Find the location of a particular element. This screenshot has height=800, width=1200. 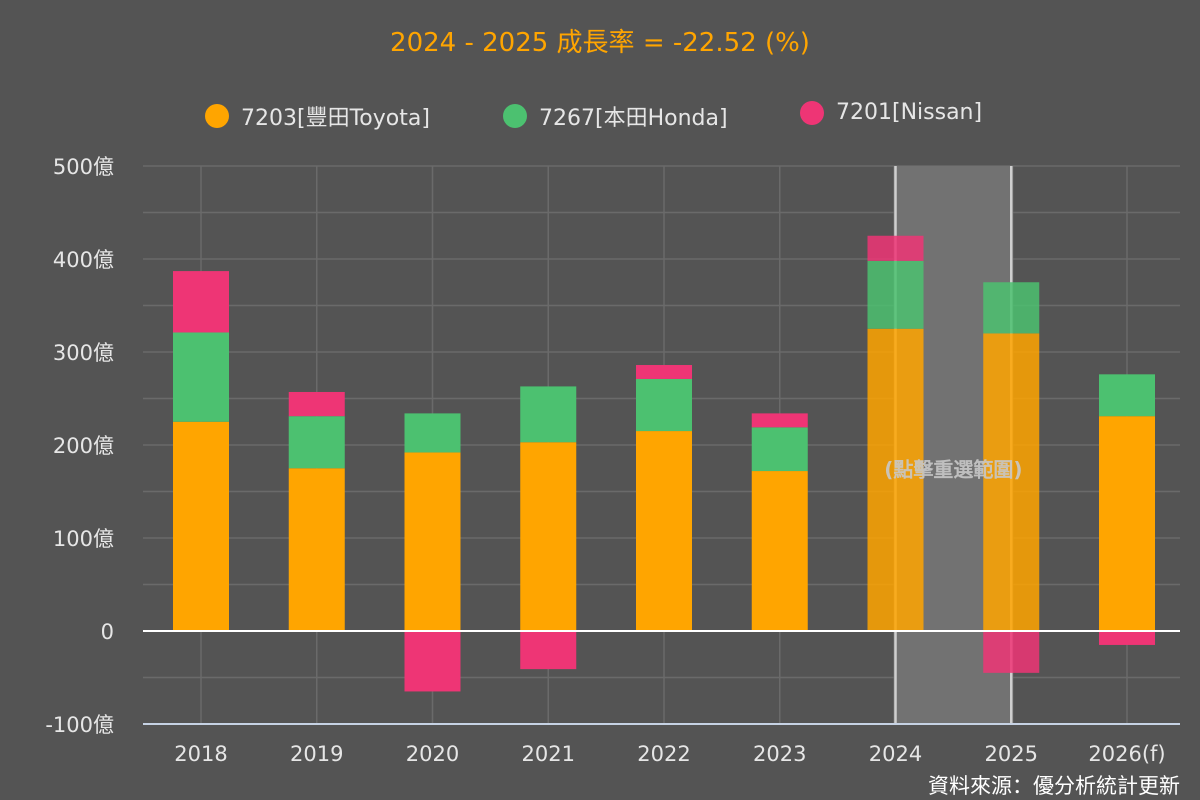

bar-honda-2022 is located at coordinates (664, 405).